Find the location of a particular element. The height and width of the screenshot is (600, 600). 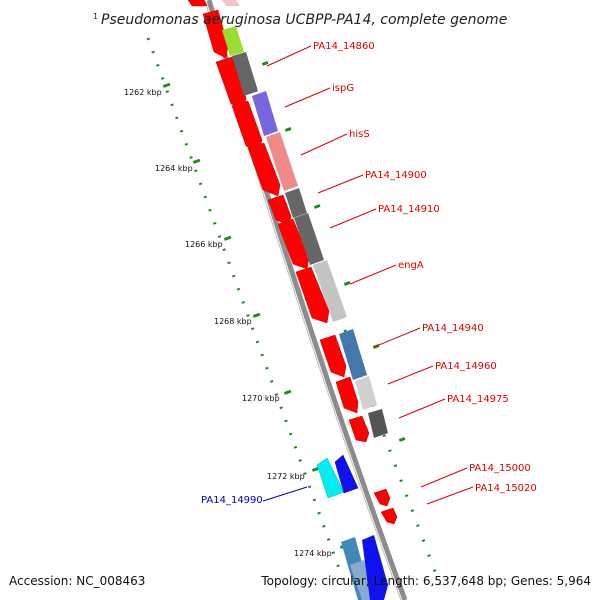

gene-label-pa14-14860: PA14_14860 is located at coordinates (344, 46).